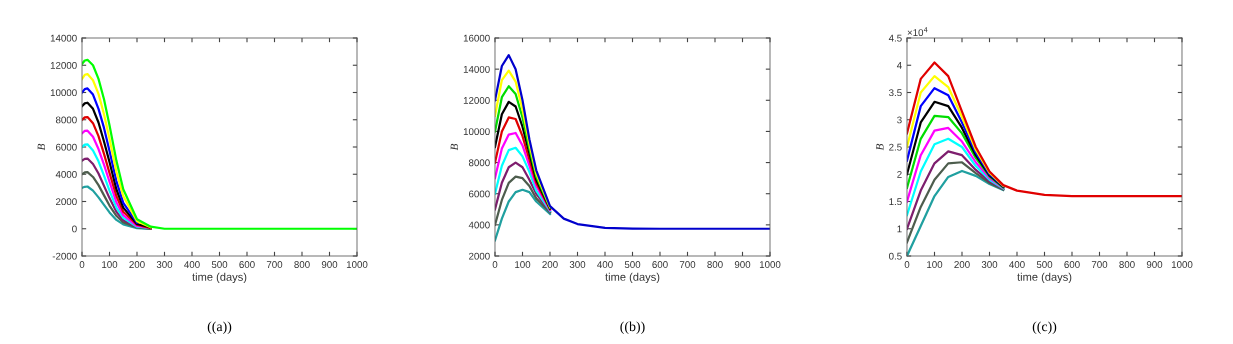  I want to click on y-tick-label: 16000, so click(476, 38).